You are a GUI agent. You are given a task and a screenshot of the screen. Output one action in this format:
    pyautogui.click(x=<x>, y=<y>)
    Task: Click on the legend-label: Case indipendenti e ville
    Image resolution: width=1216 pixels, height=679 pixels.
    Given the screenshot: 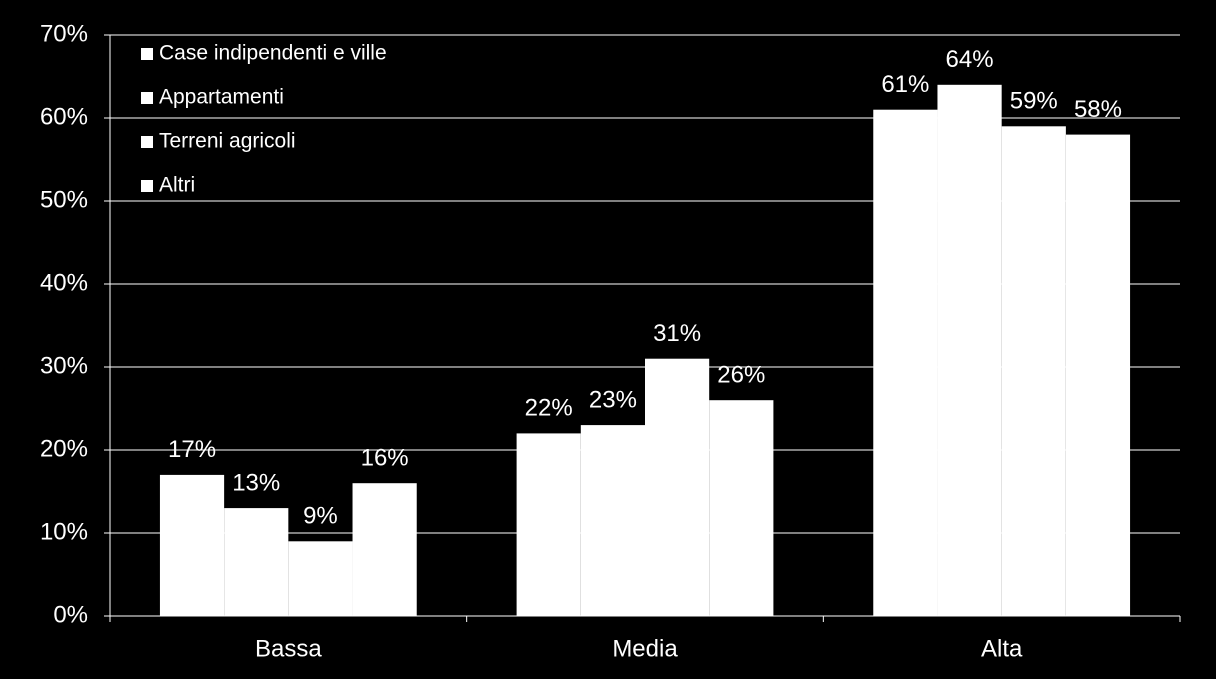 What is the action you would take?
    pyautogui.click(x=273, y=53)
    